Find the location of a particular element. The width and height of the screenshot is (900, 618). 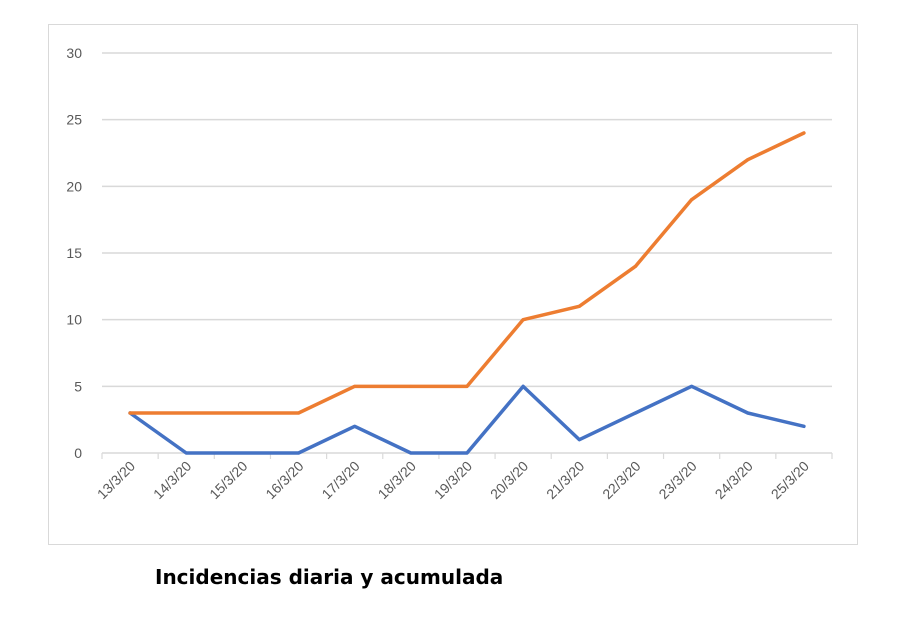

x-tick-label: 24/3/20 is located at coordinates (734, 480).